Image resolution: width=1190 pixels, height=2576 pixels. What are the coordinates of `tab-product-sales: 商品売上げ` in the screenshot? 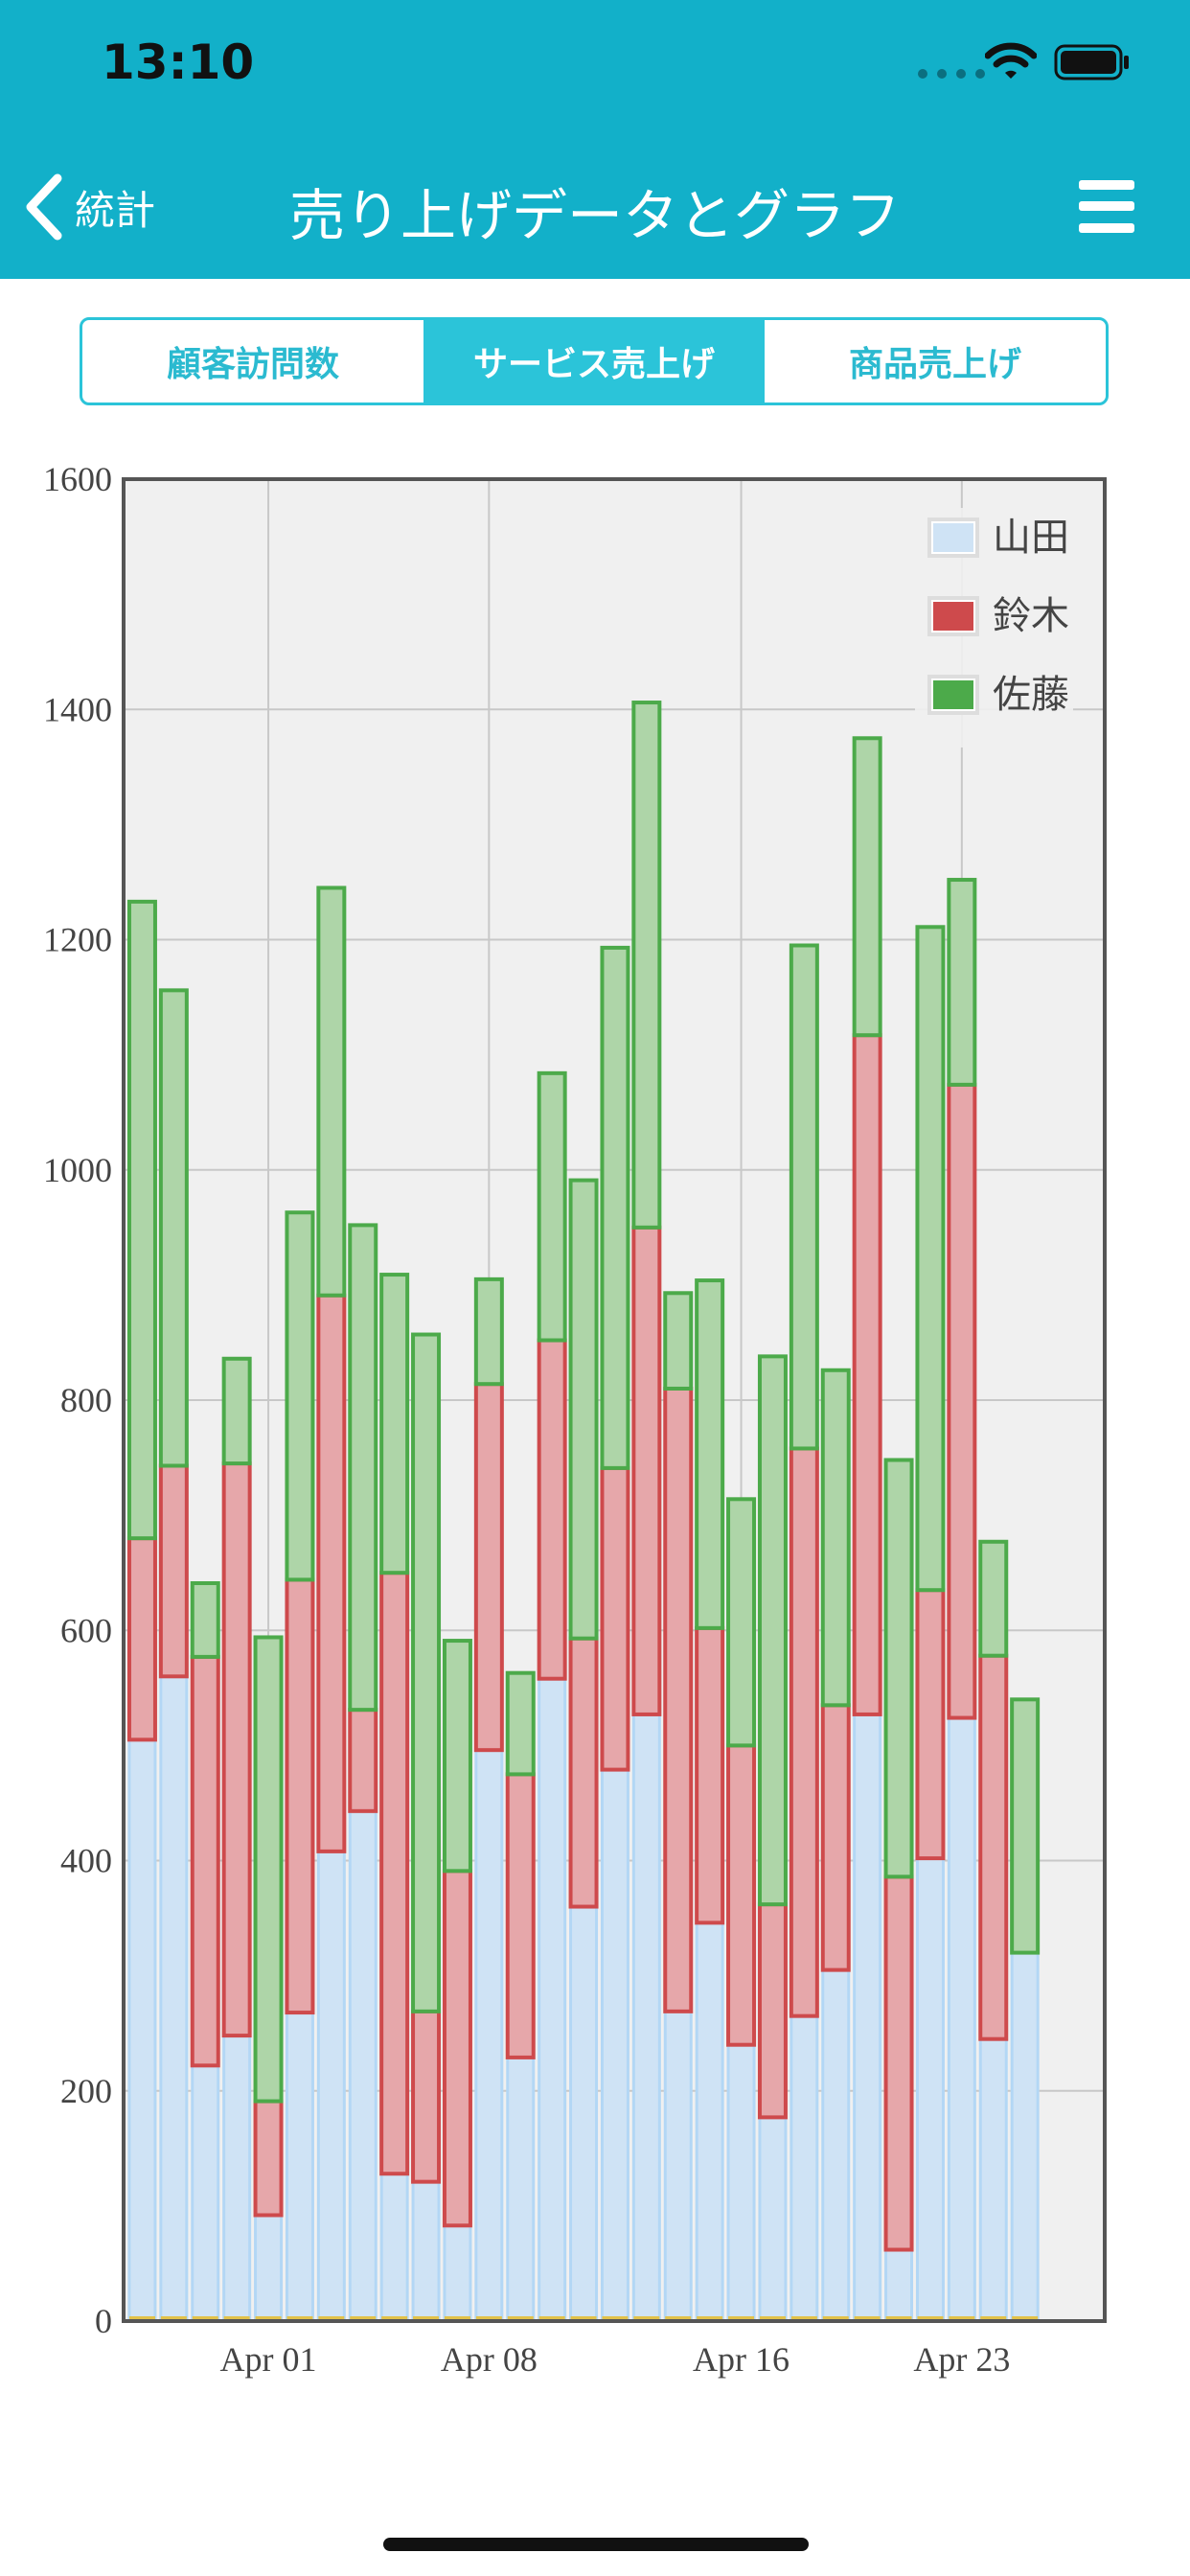 It's located at (935, 364).